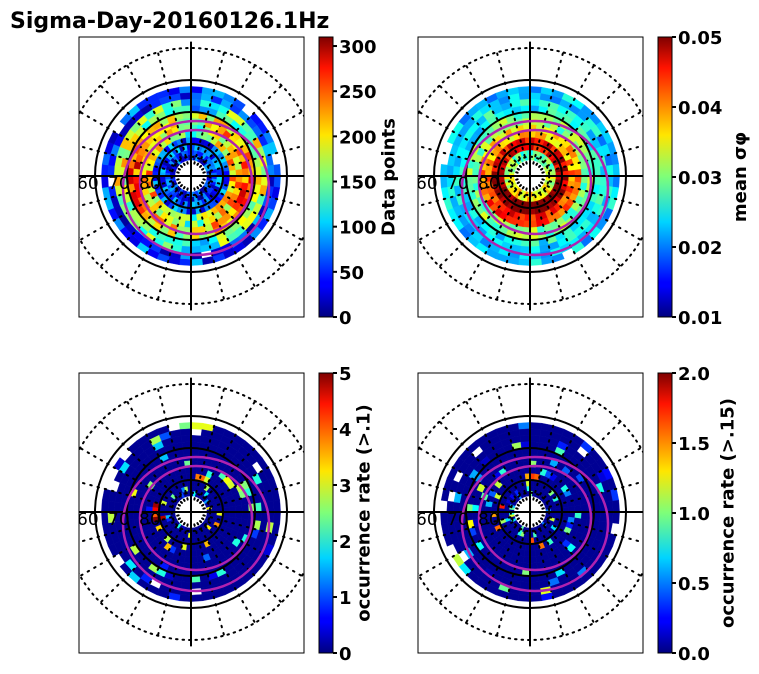  What do you see at coordinates (358, 47) in the screenshot?
I see `colorbar-tick-label: 300` at bounding box center [358, 47].